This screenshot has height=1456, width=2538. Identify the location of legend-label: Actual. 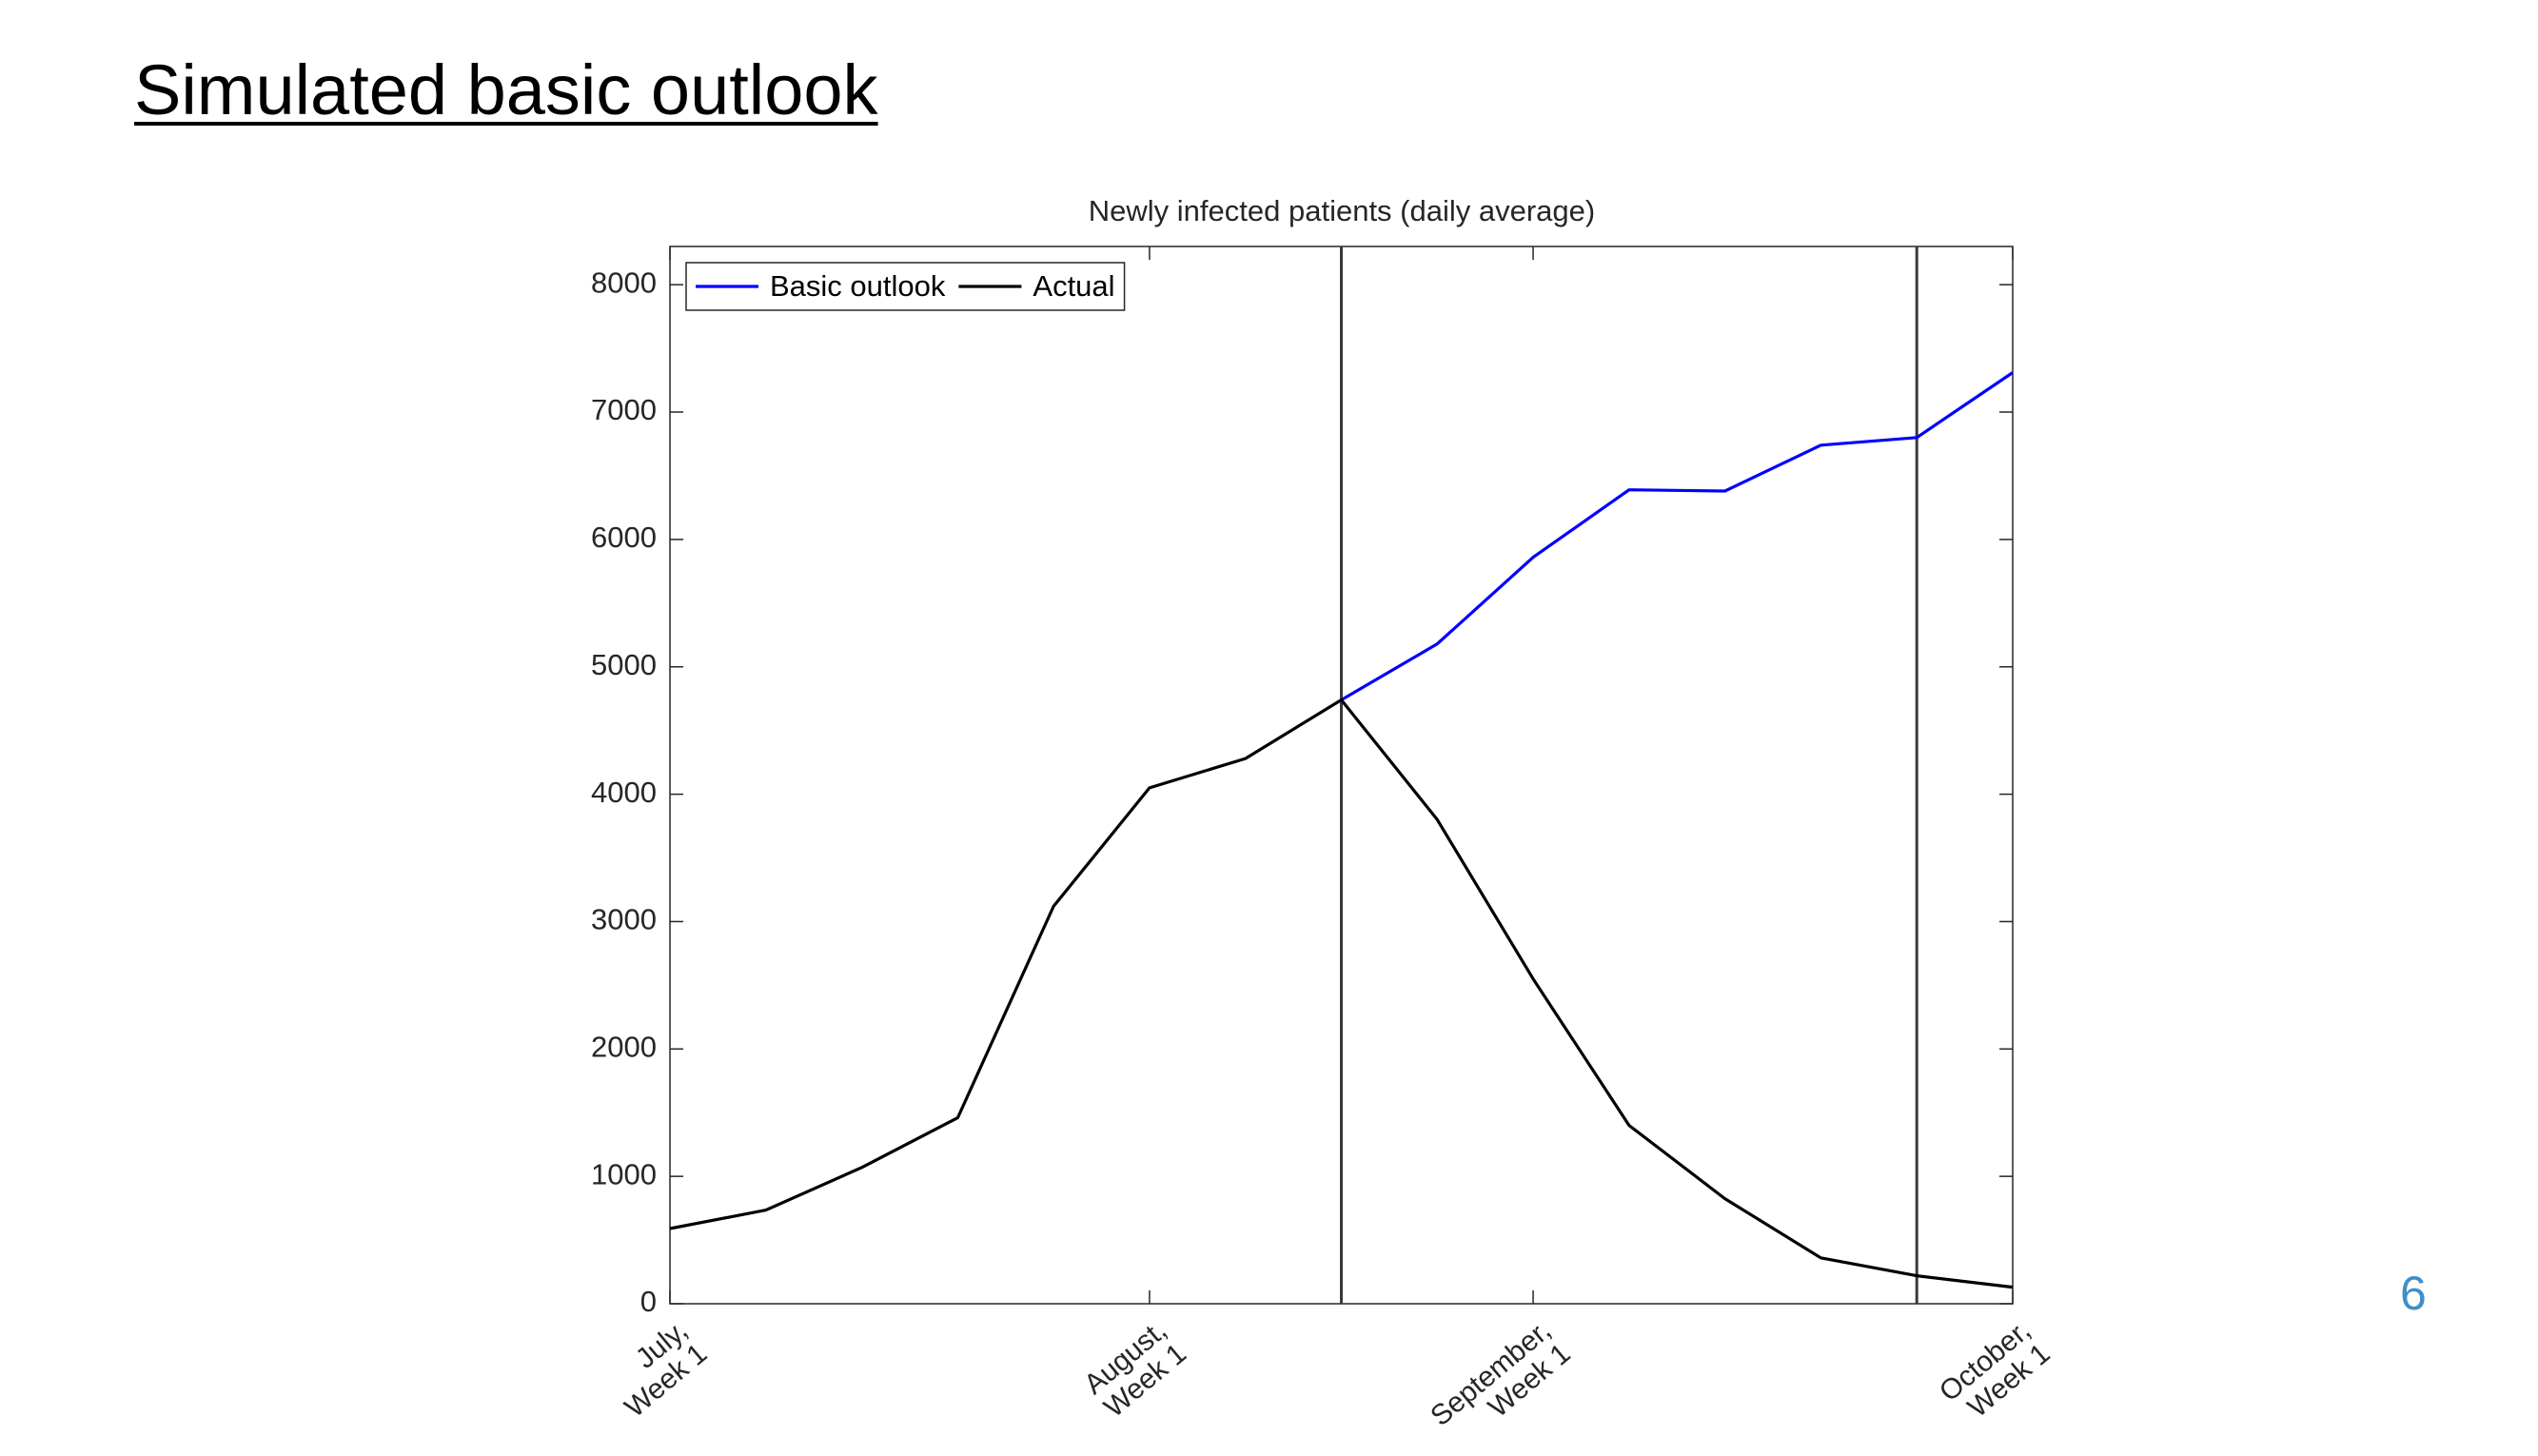
(1073, 286).